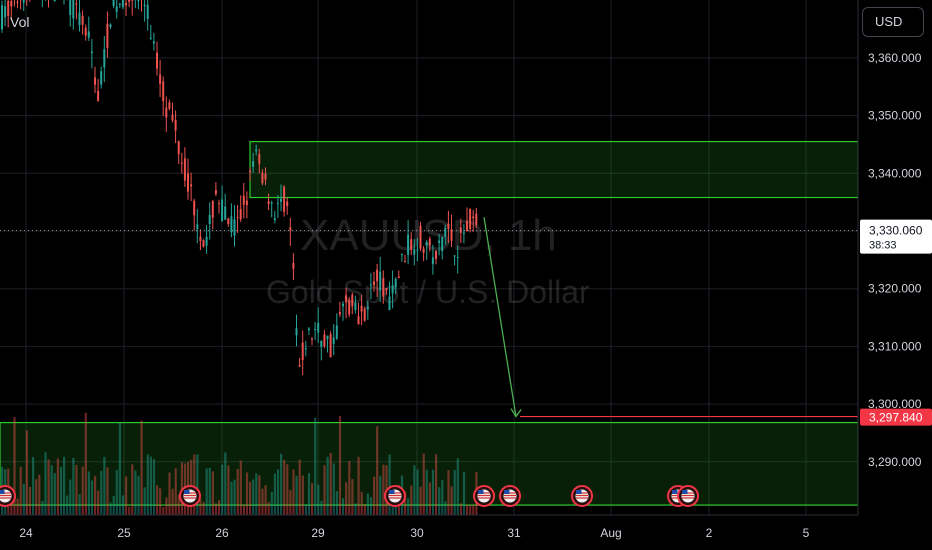 The image size is (932, 550). Describe the element at coordinates (806, 533) in the screenshot. I see `x-tick-label: 5` at that location.